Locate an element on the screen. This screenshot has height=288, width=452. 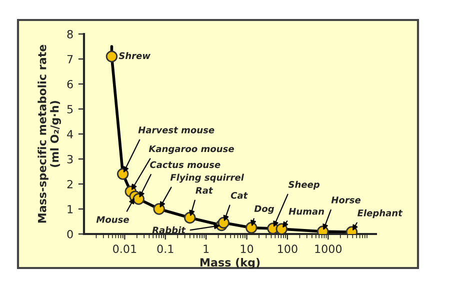
x-tick-label: 0.1 is located at coordinates (165, 249).